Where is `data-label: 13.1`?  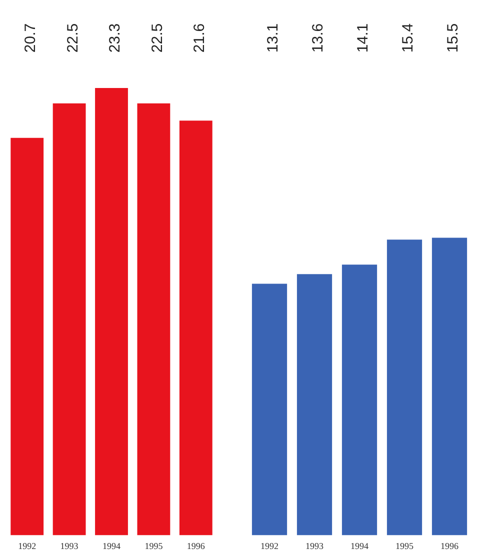
data-label: 13.1 is located at coordinates (273, 38).